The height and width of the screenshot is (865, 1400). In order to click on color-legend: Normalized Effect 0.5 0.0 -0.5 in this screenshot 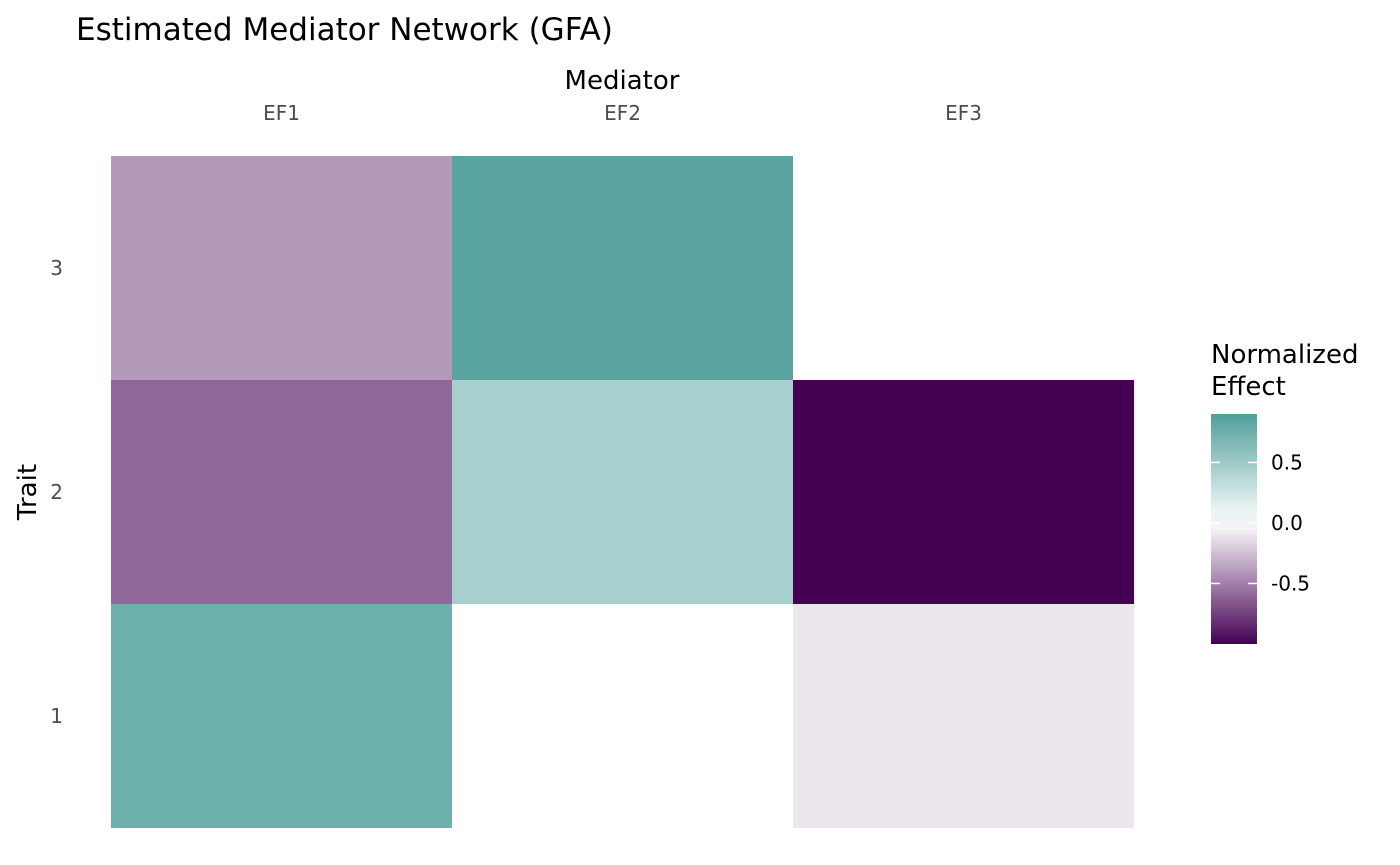, I will do `click(1284, 492)`.